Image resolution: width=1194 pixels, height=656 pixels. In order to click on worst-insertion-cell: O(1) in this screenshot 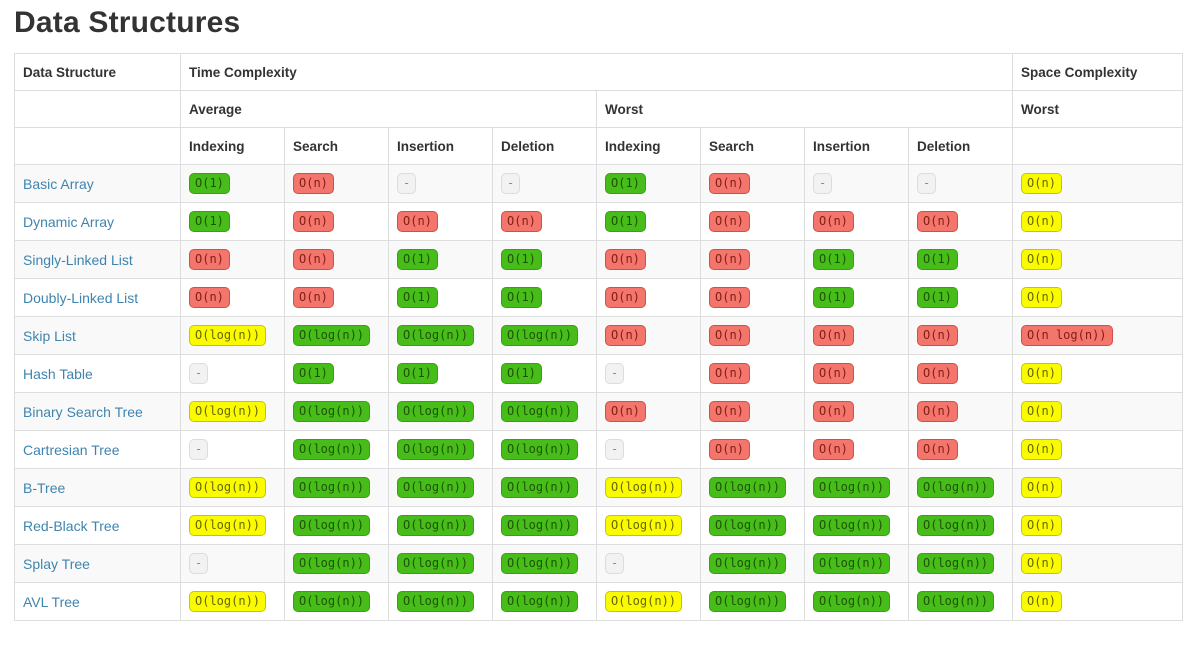, I will do `click(856, 259)`.